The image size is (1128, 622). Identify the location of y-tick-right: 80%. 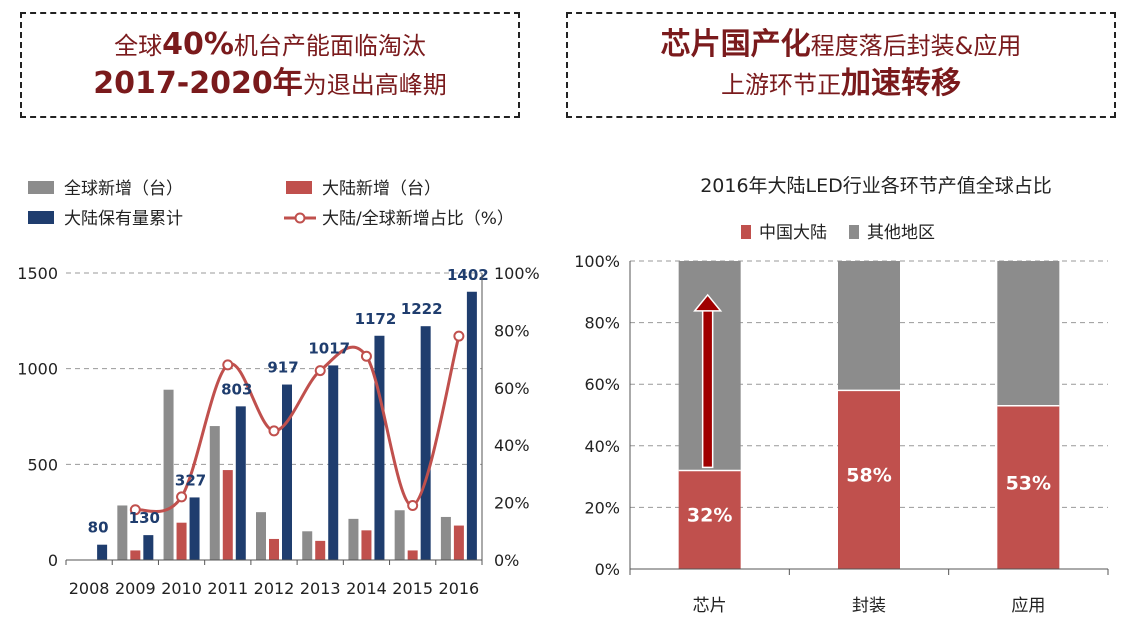
(512, 330).